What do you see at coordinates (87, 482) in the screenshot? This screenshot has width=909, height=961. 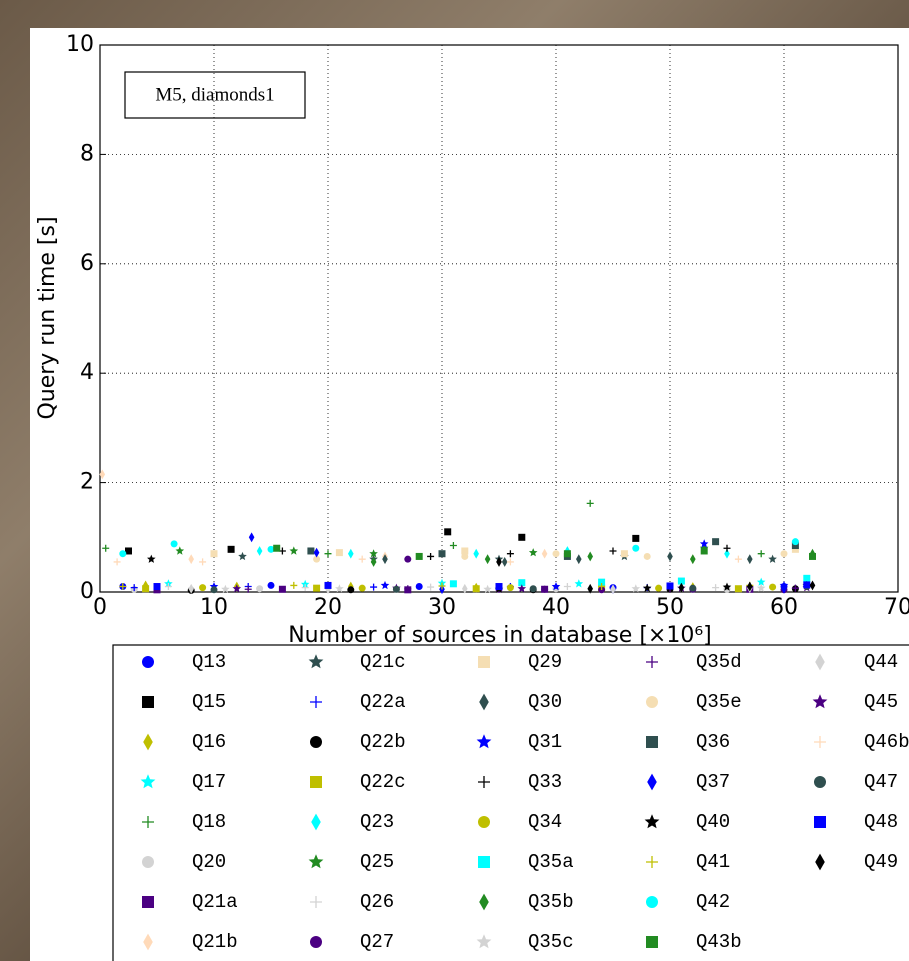 I see `y-tick-label: 2` at bounding box center [87, 482].